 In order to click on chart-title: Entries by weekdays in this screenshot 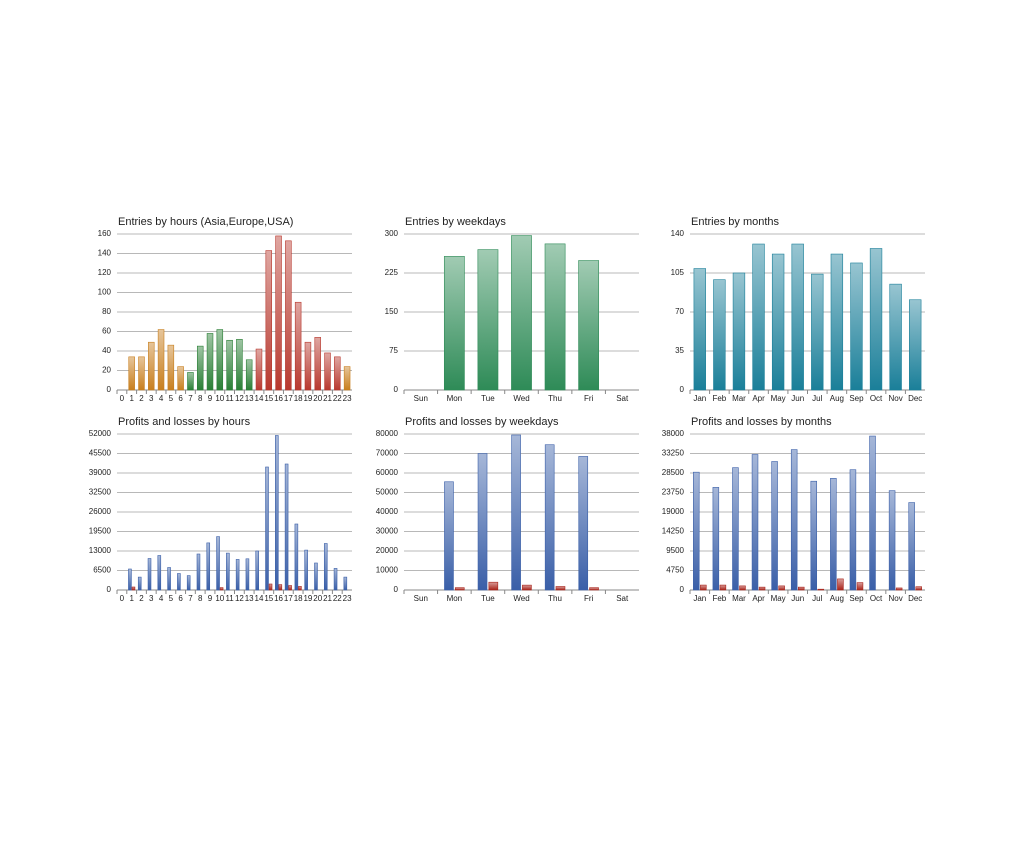, I will do `click(455, 222)`.